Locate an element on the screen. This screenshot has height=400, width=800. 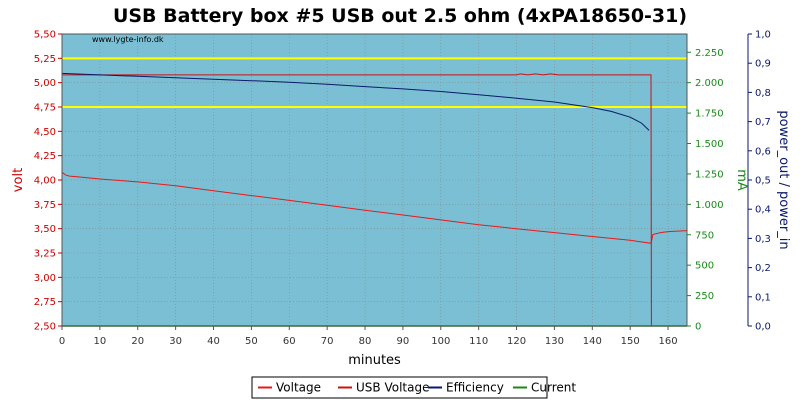
x-tick-label: 90 is located at coordinates (403, 341).